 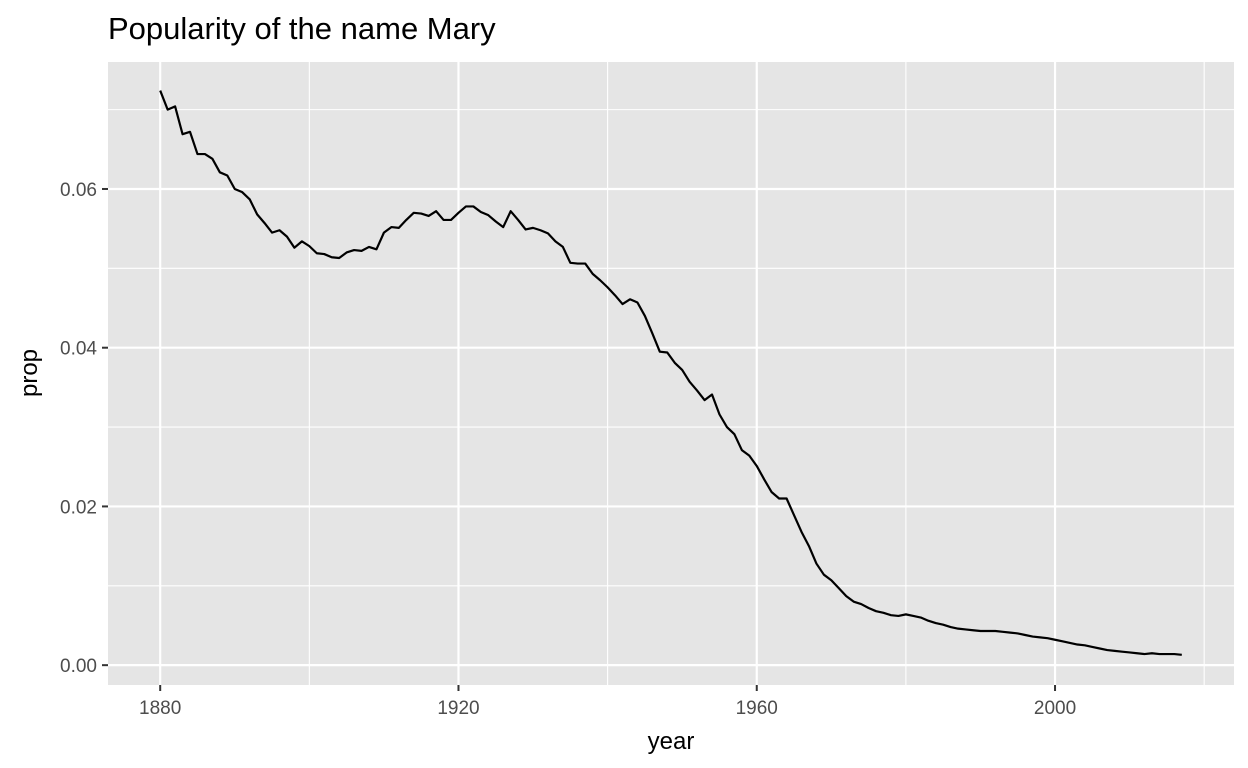 What do you see at coordinates (458, 708) in the screenshot?
I see `x-tick-label: 1920` at bounding box center [458, 708].